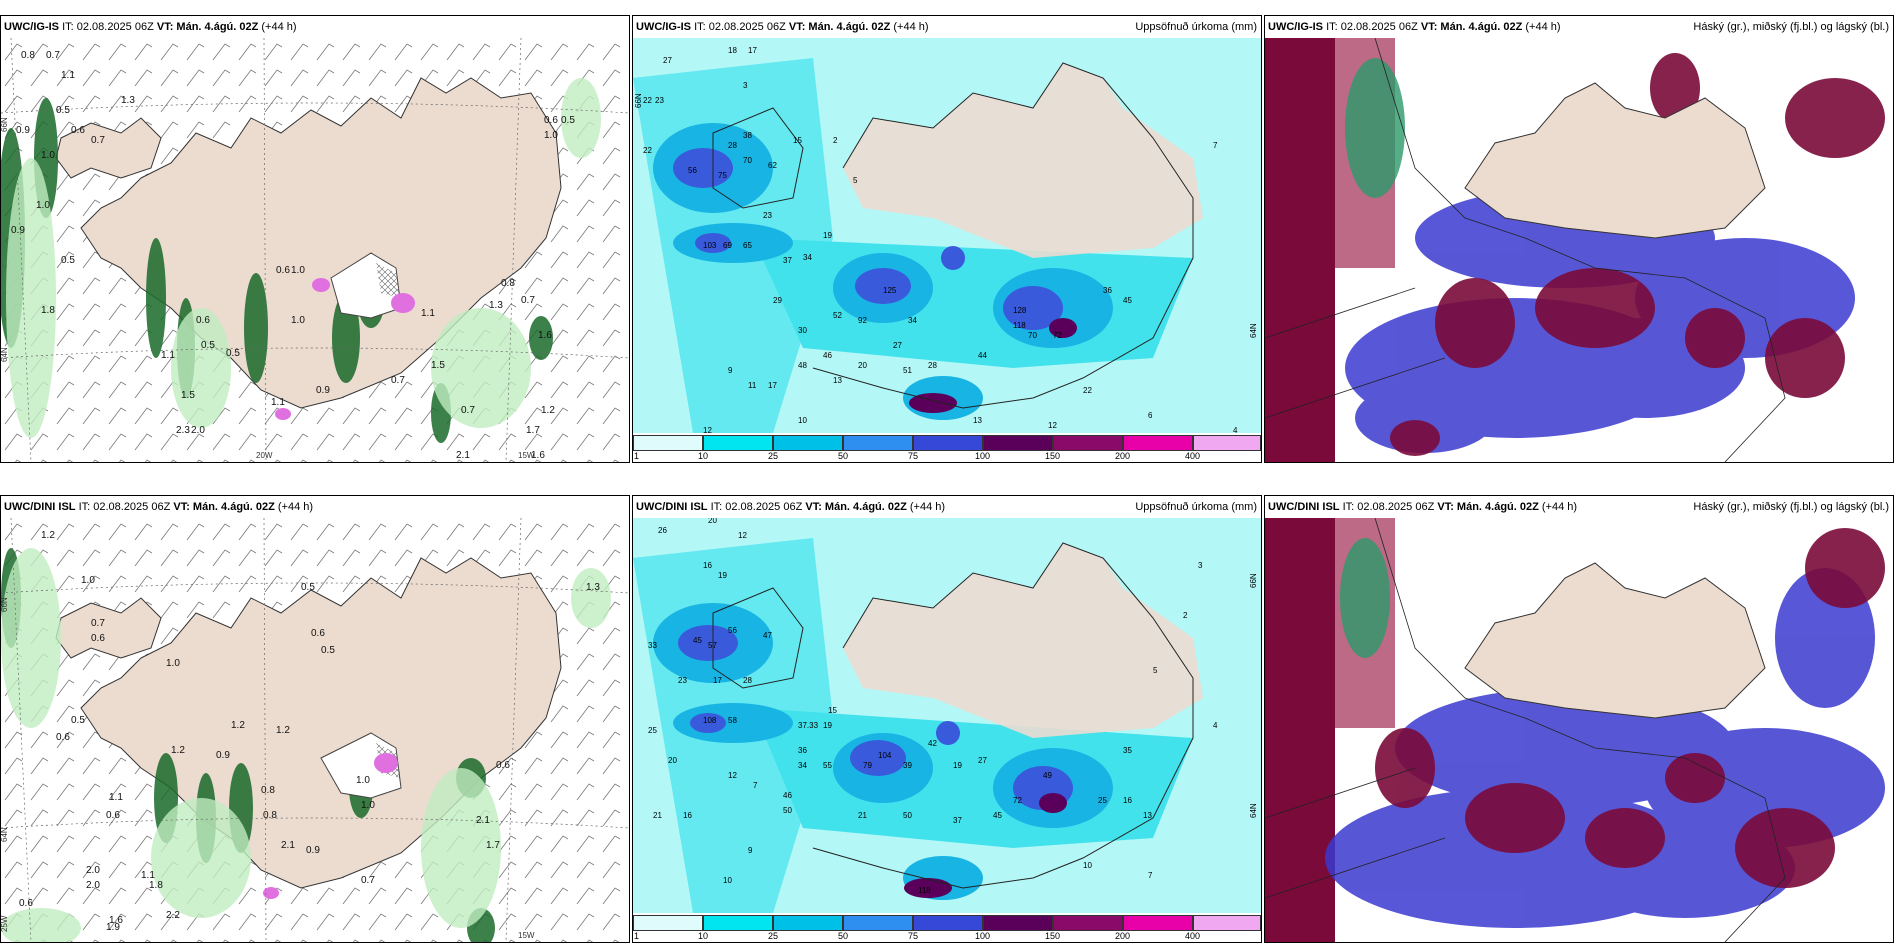 Image resolution: width=1900 pixels, height=950 pixels. What do you see at coordinates (767, 215) in the screenshot?
I see `value-label: 23` at bounding box center [767, 215].